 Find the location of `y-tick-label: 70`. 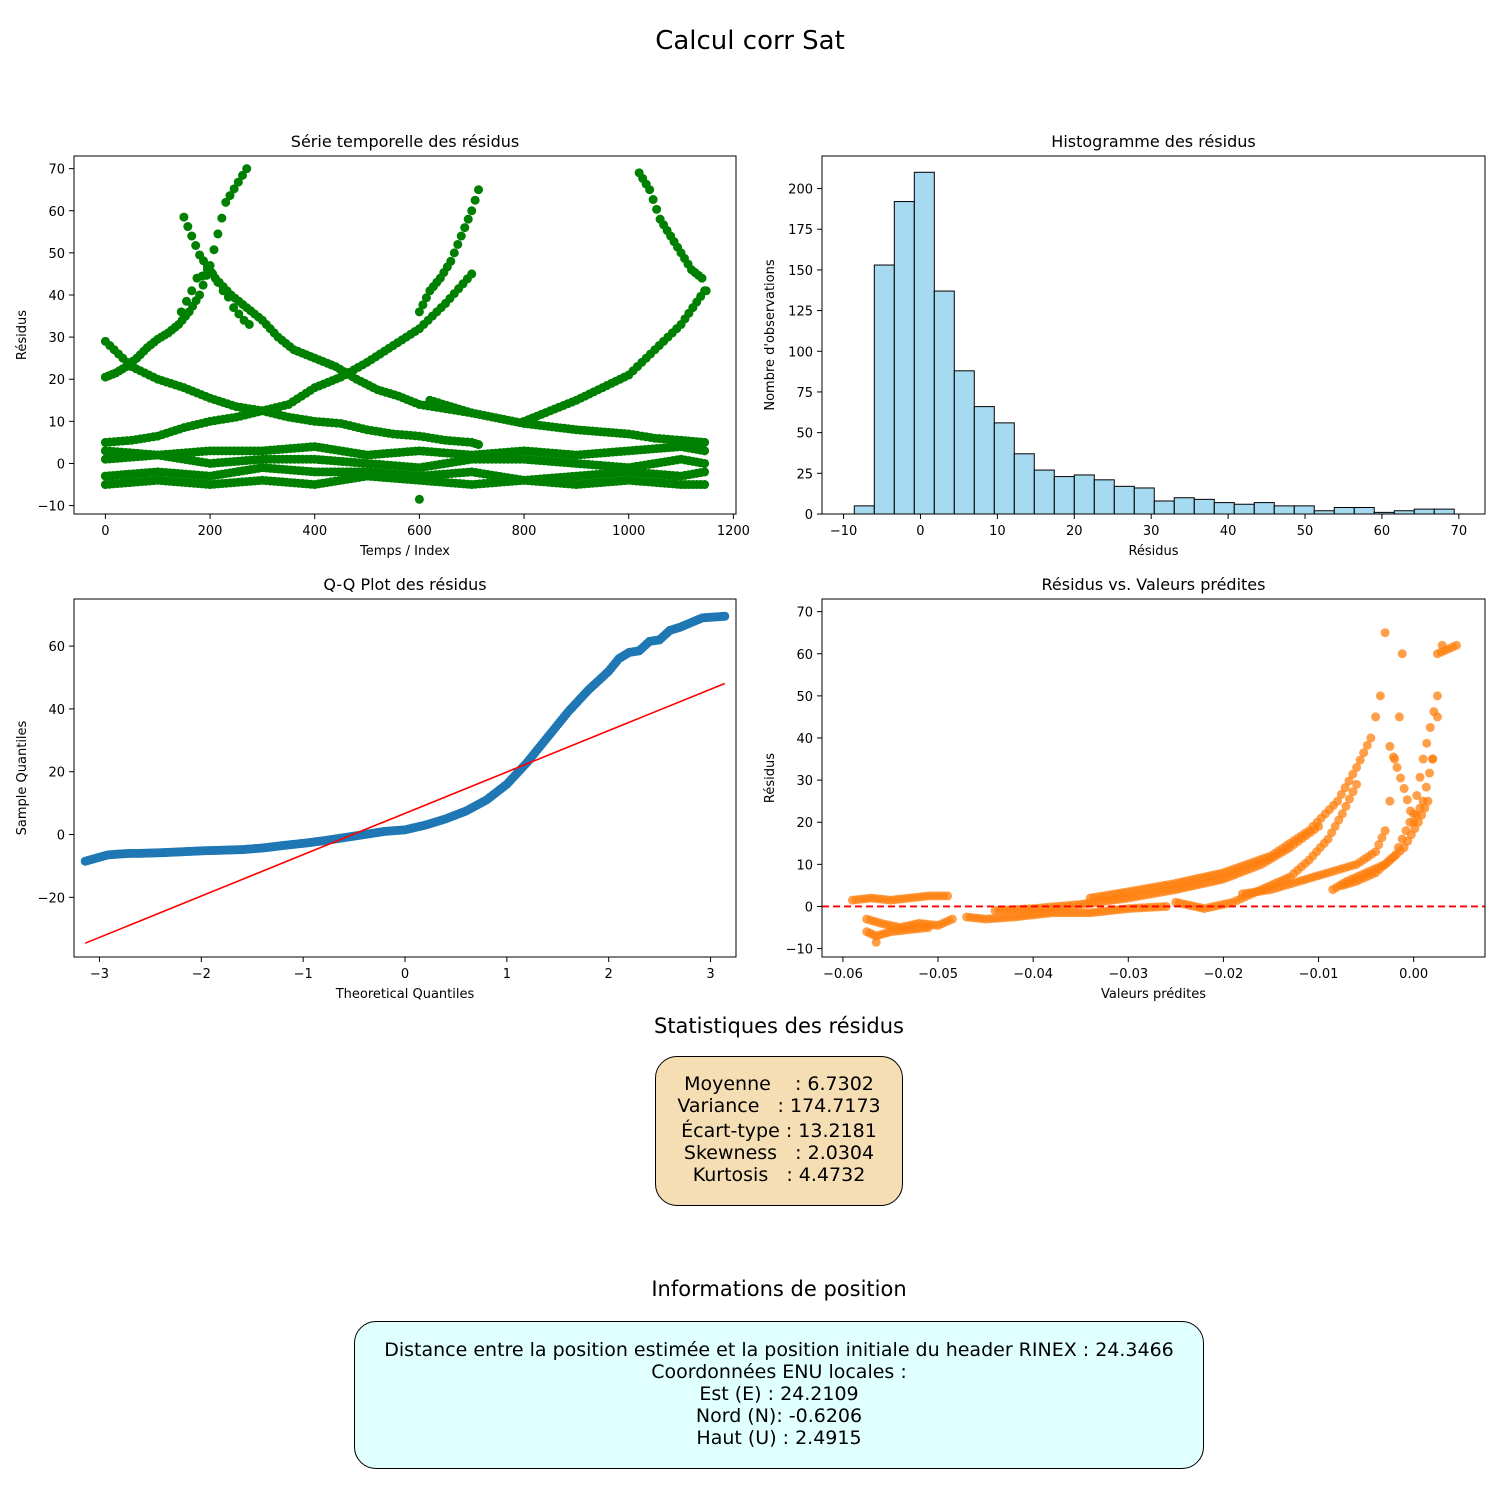

y-tick-label: 70 is located at coordinates (804, 613).